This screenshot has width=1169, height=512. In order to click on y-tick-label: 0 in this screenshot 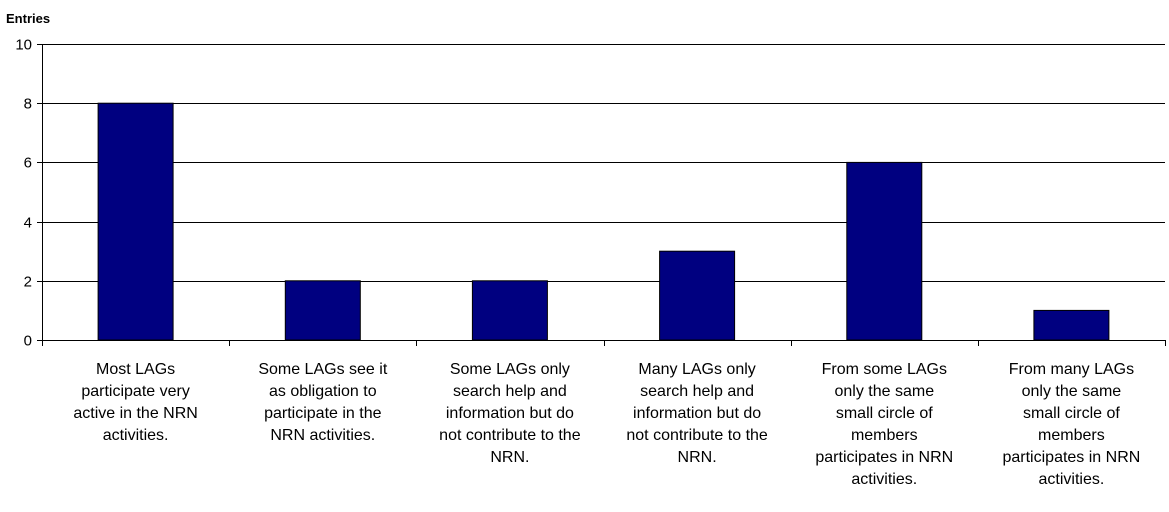, I will do `click(28, 341)`.